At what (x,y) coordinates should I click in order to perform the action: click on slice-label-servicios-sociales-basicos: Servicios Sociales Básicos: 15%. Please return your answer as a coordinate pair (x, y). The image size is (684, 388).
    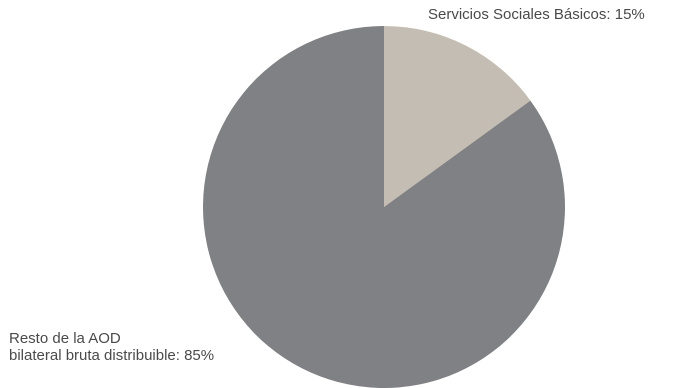
    Looking at the image, I should click on (536, 14).